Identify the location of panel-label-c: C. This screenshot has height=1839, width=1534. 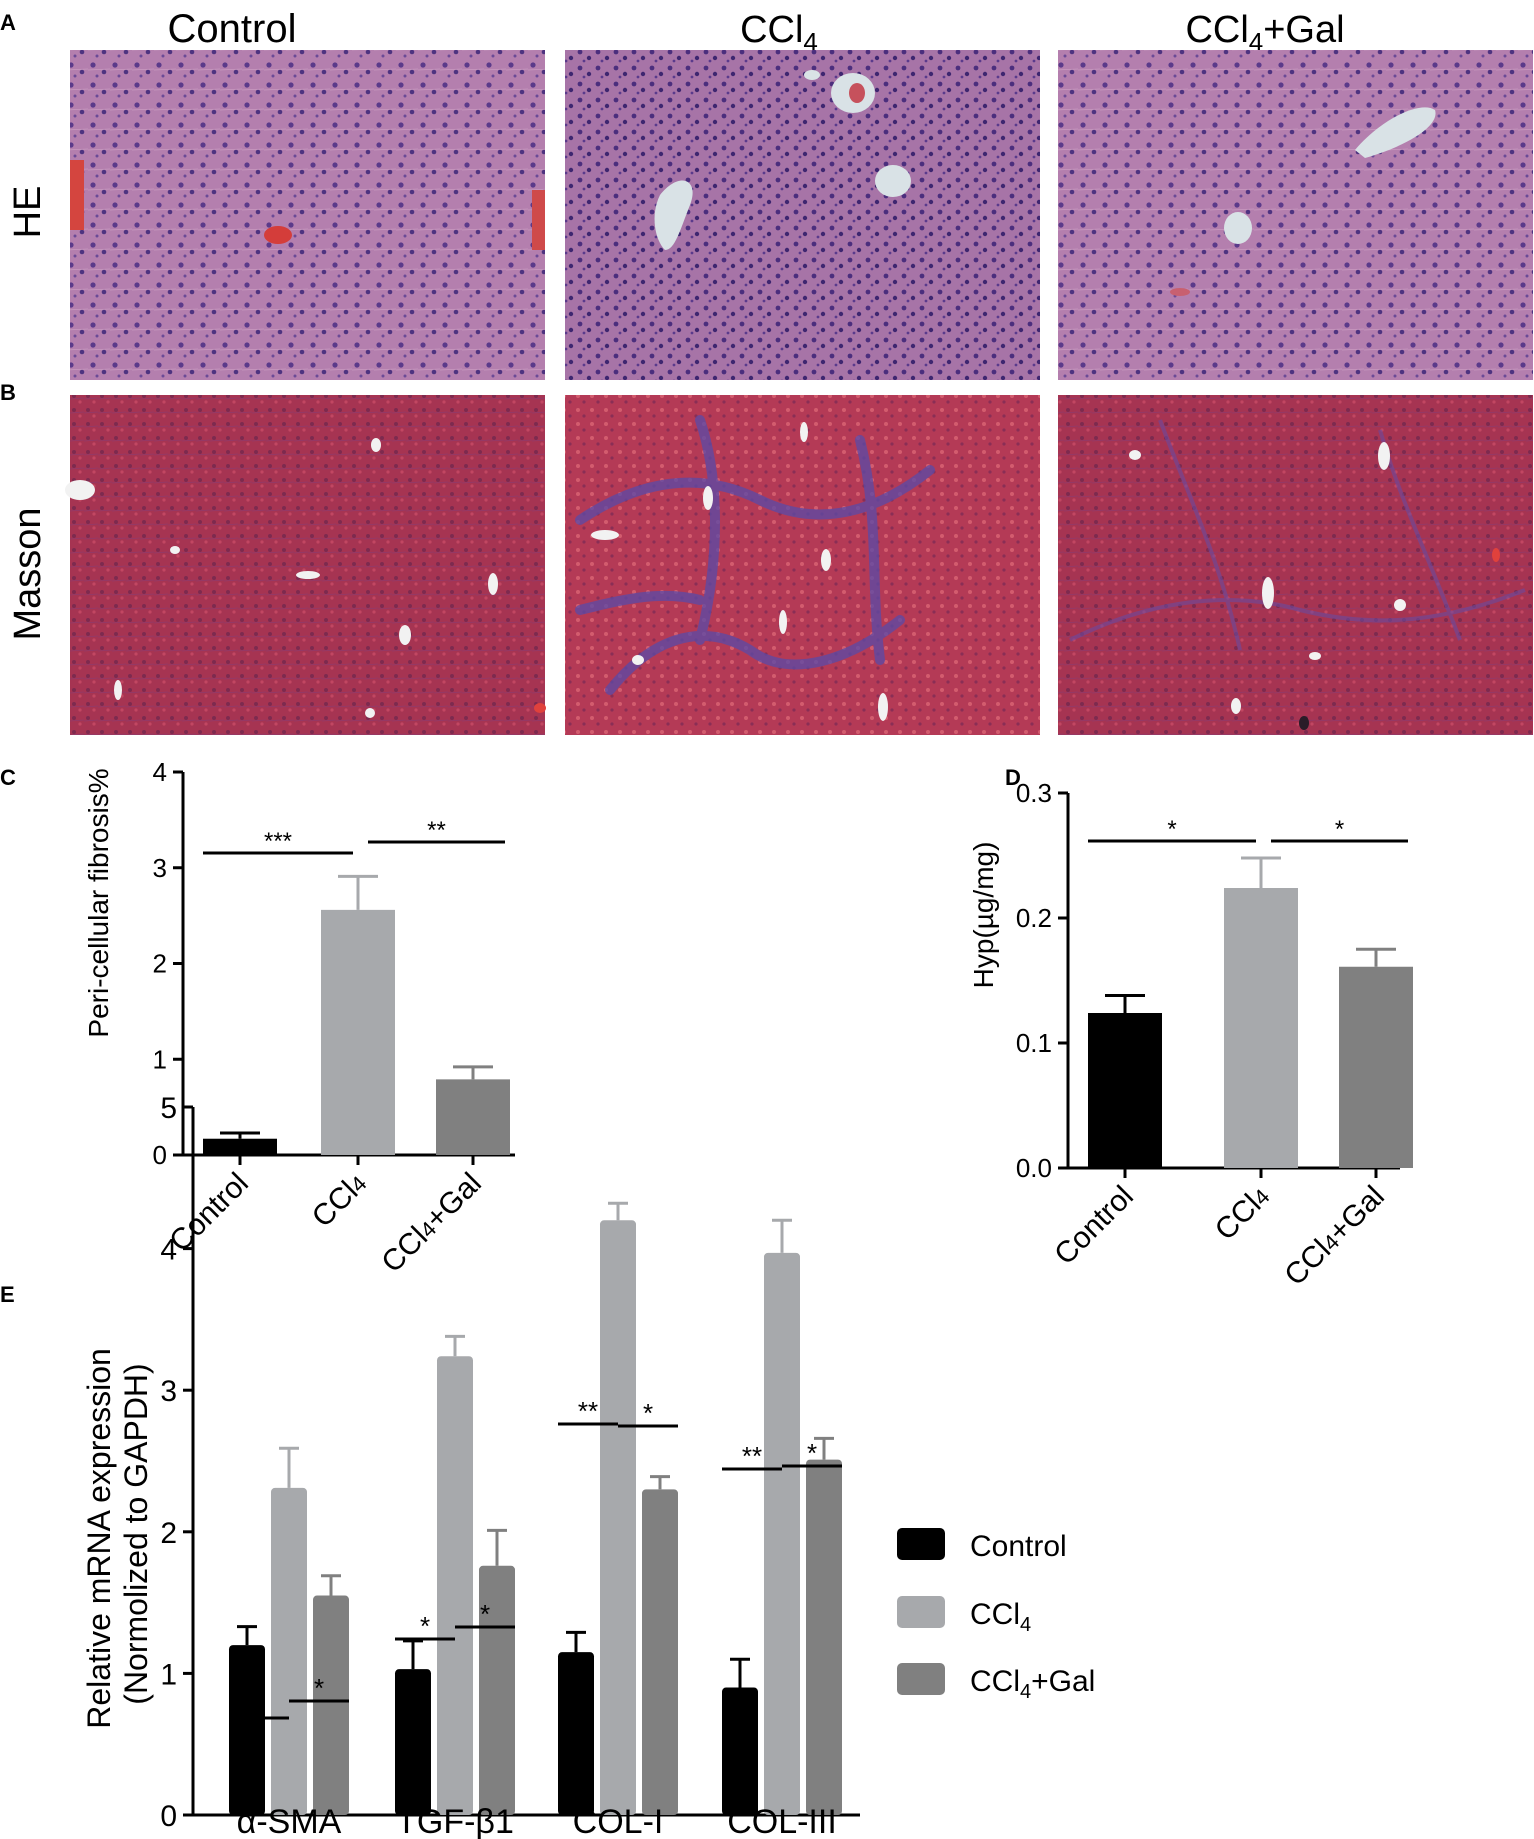
(8, 777).